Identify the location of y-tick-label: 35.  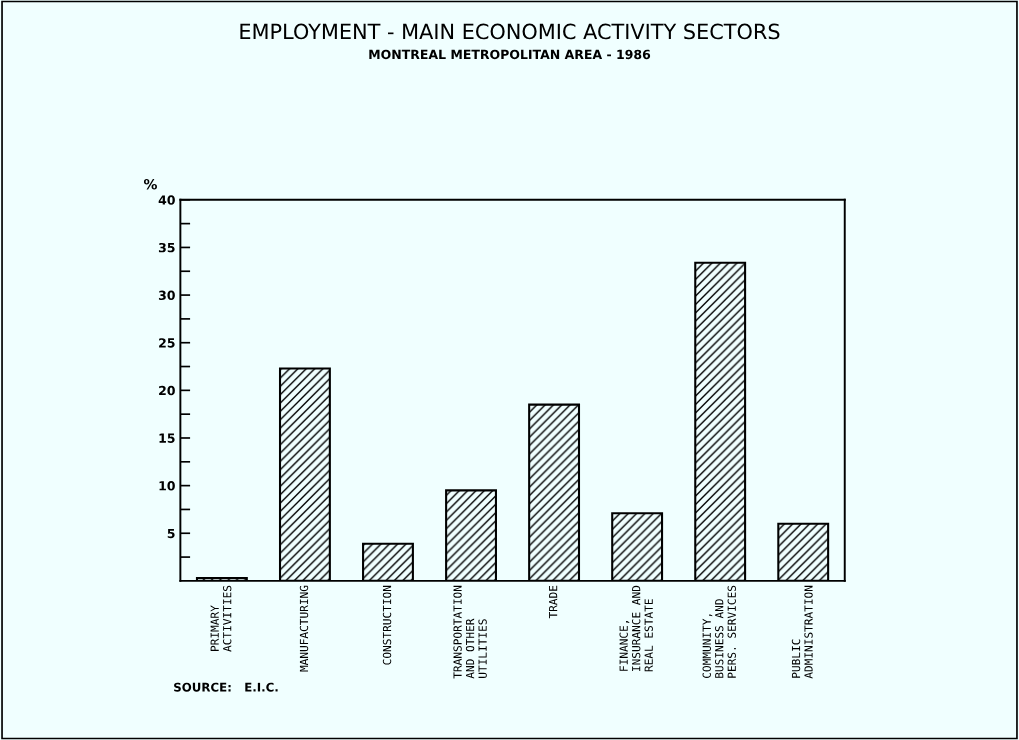
(166, 247).